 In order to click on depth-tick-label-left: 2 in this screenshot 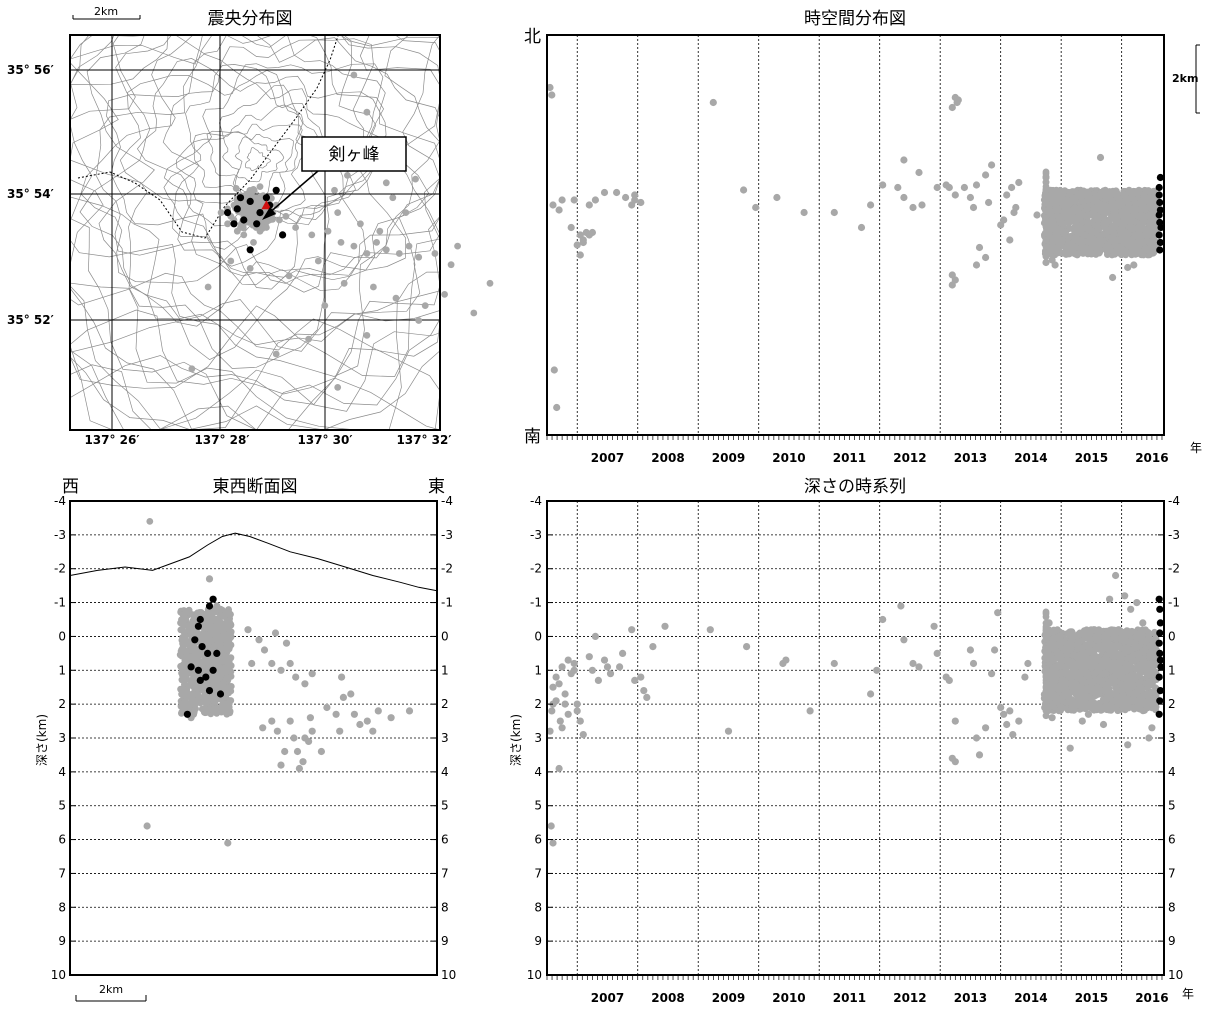, I will do `click(62, 704)`.